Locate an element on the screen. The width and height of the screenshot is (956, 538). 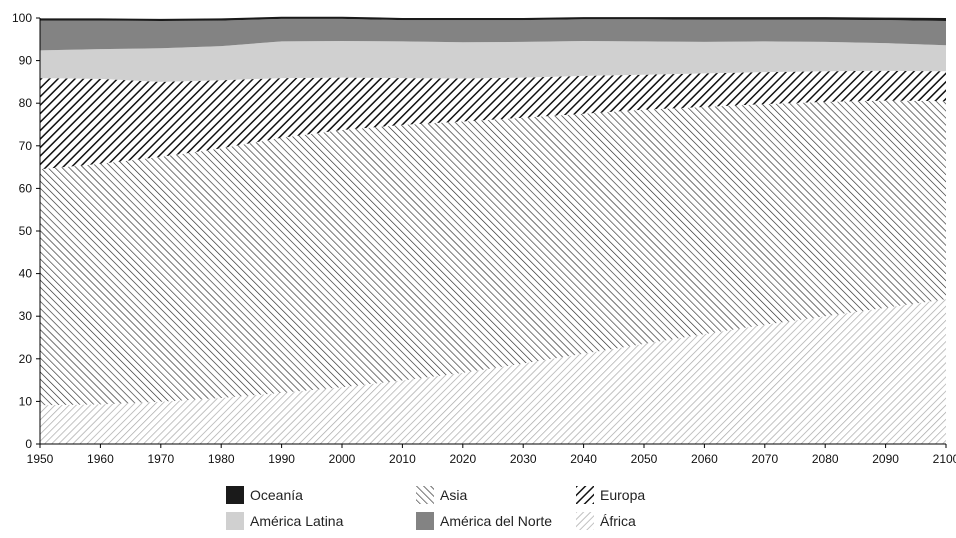
legend-swatch-asia is located at coordinates (425, 495).